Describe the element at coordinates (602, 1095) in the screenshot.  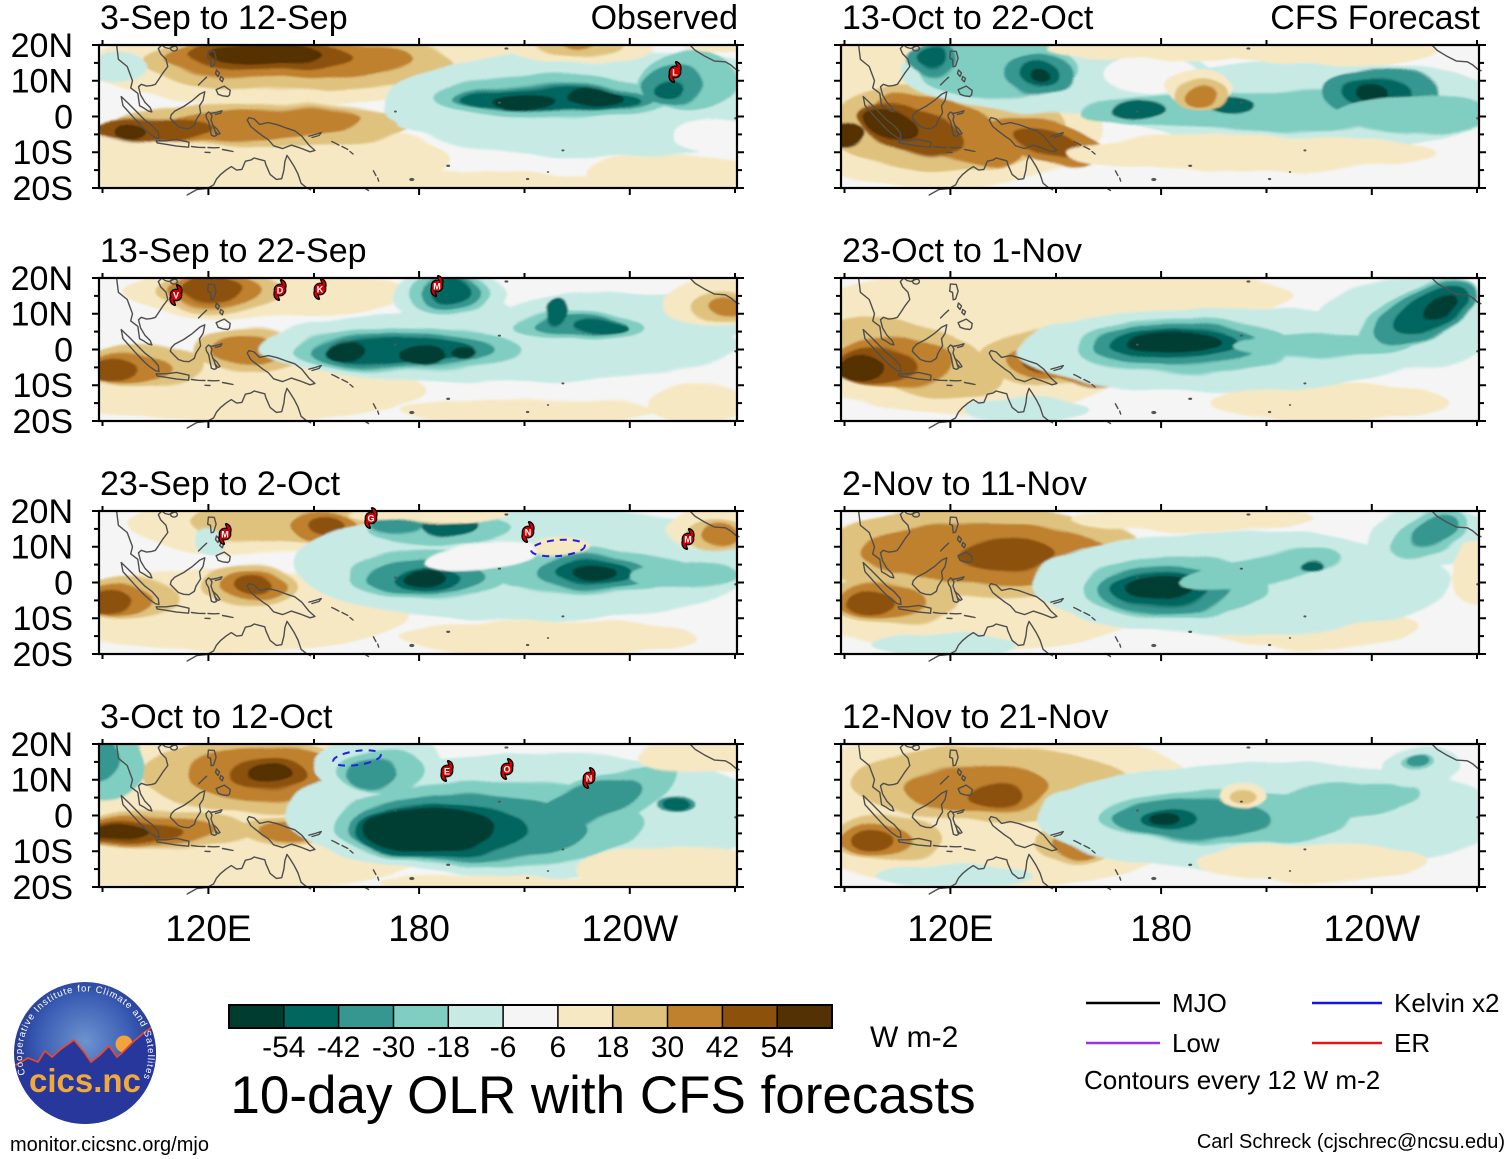
I see `svg-text: 10-day OLR with CFS forecasts` at that location.